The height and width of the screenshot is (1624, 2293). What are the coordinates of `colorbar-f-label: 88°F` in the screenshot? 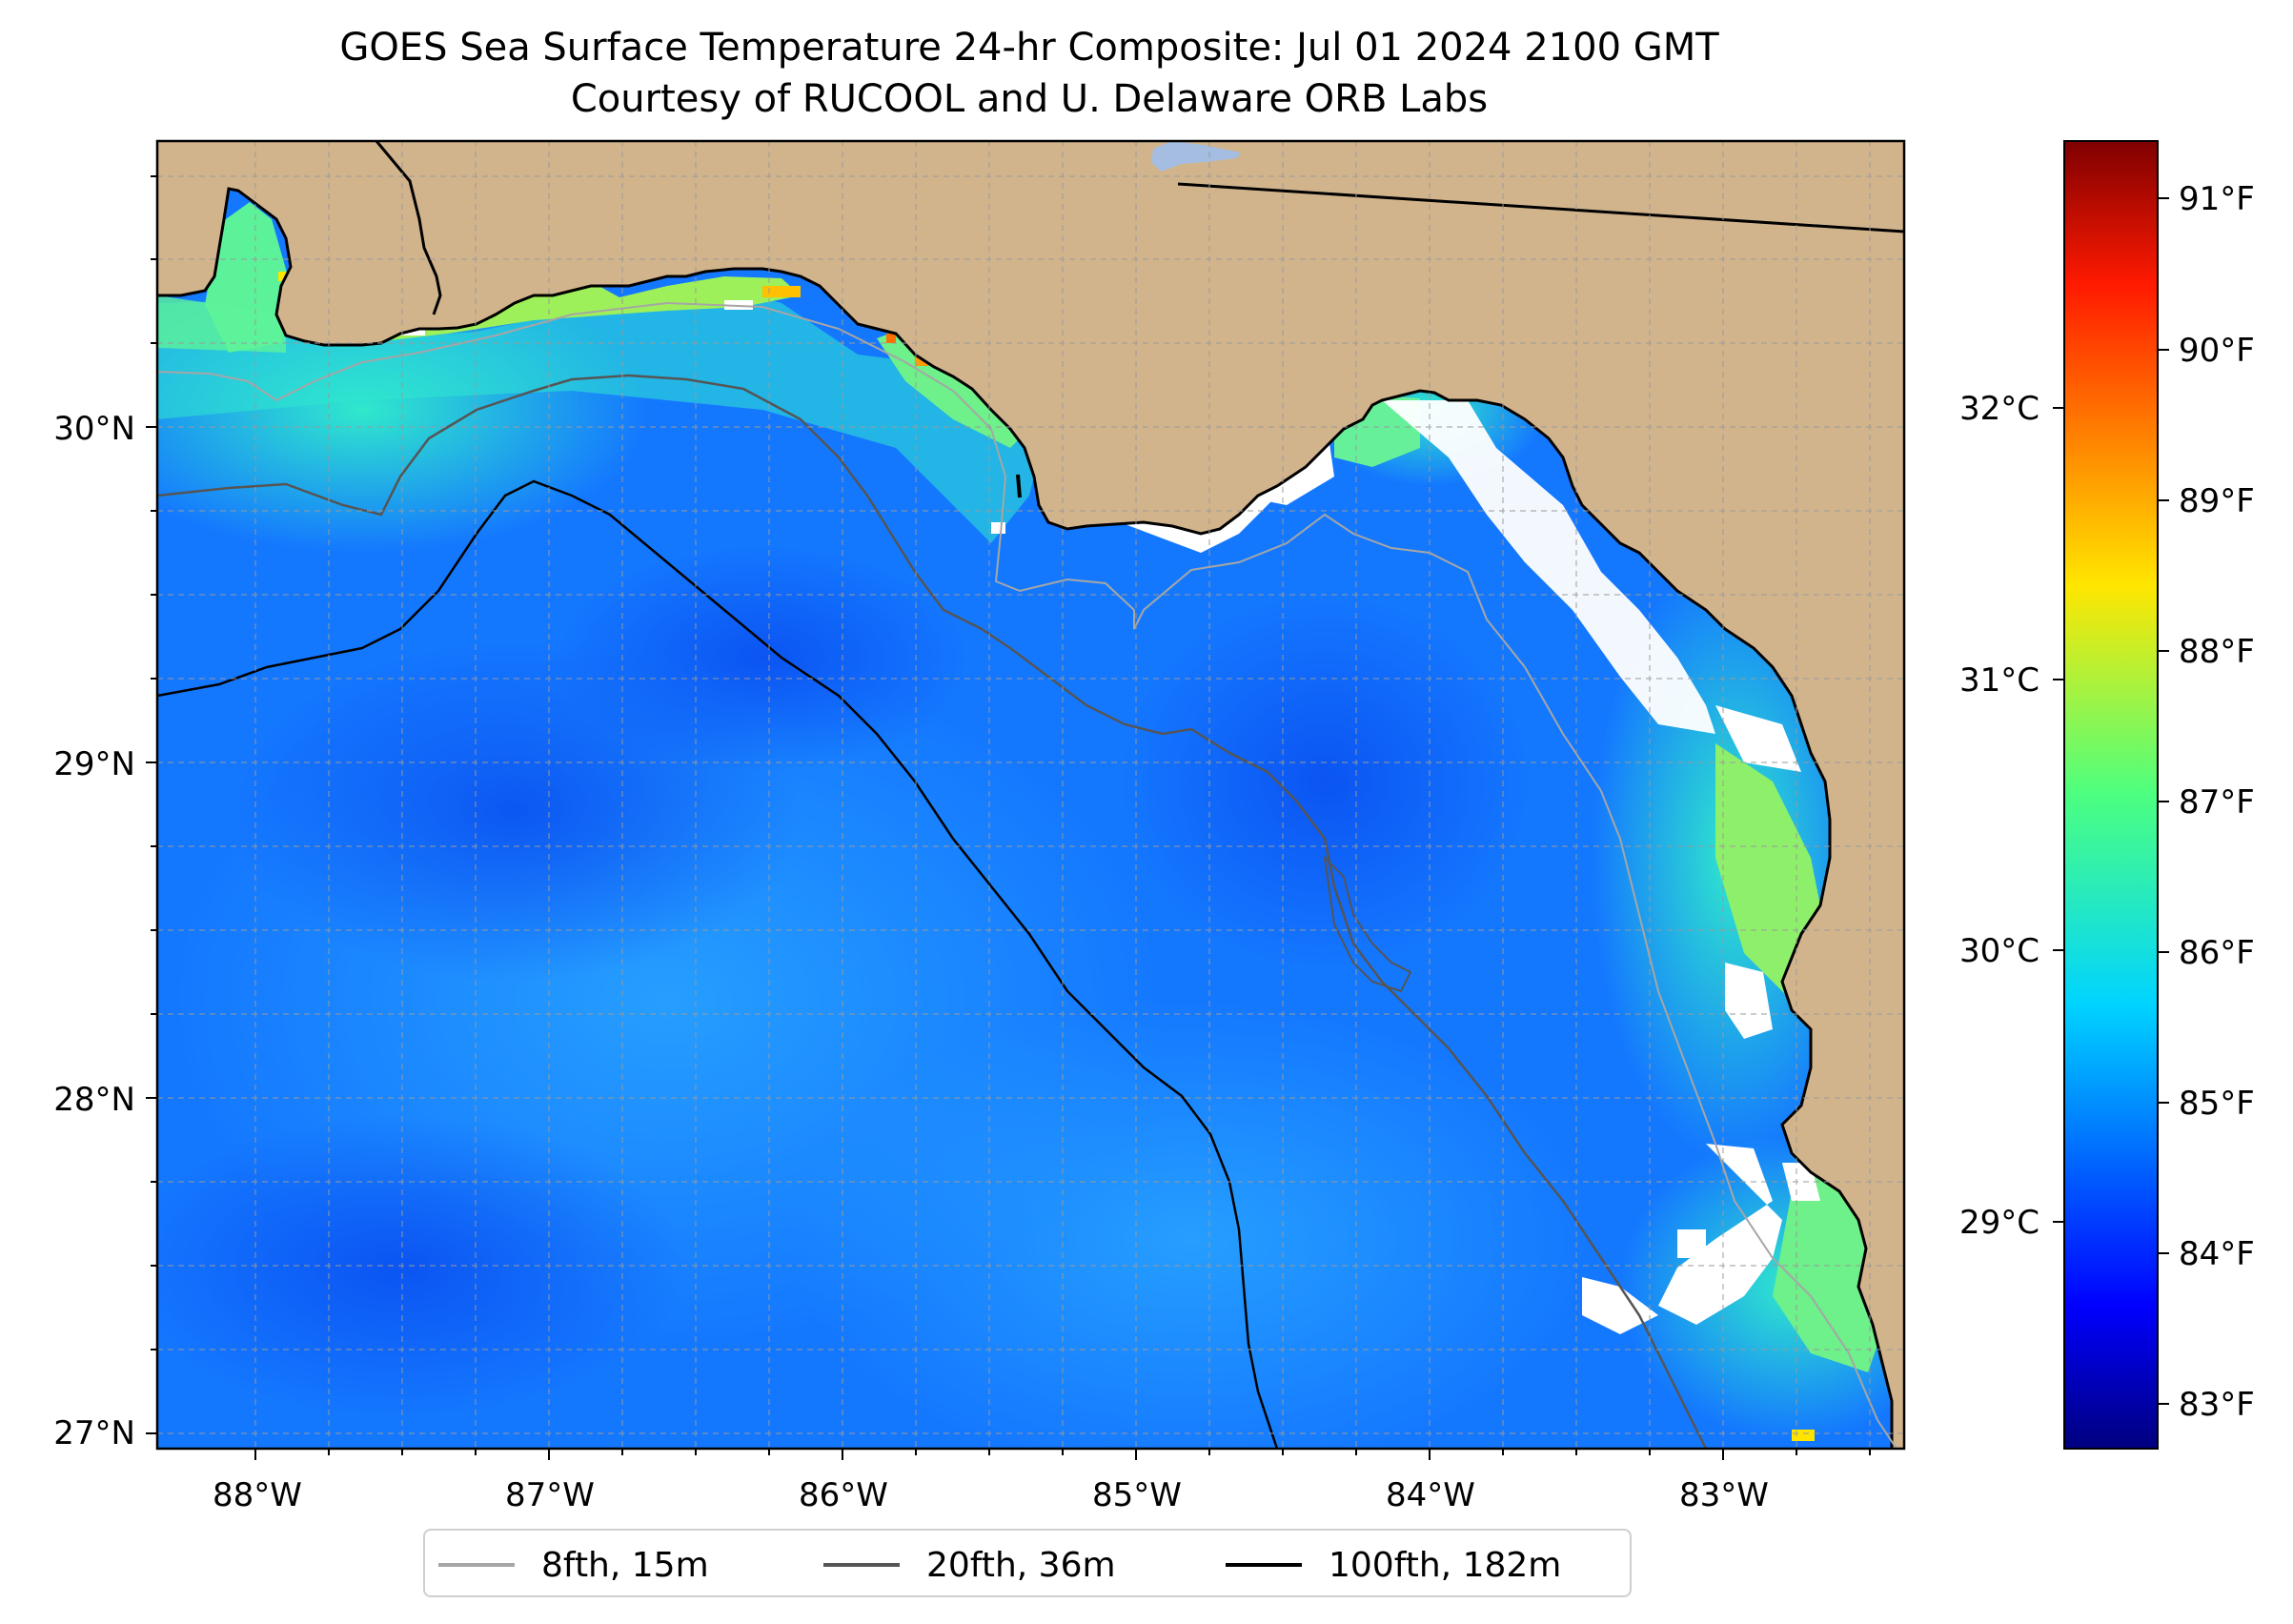 It's located at (2217, 652).